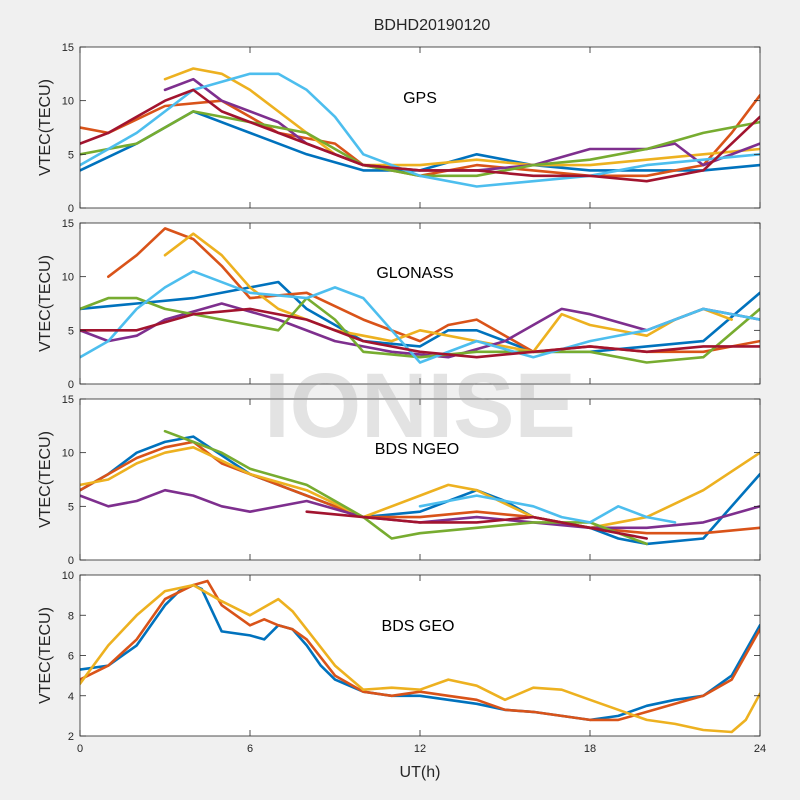  I want to click on x-tick-label: 12, so click(420, 749).